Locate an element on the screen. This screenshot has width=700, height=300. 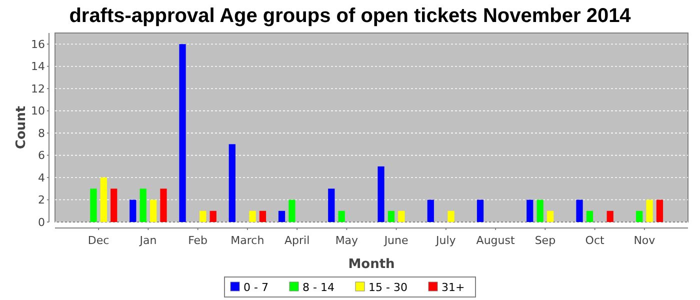
legend-label: 31+ is located at coordinates (453, 287).